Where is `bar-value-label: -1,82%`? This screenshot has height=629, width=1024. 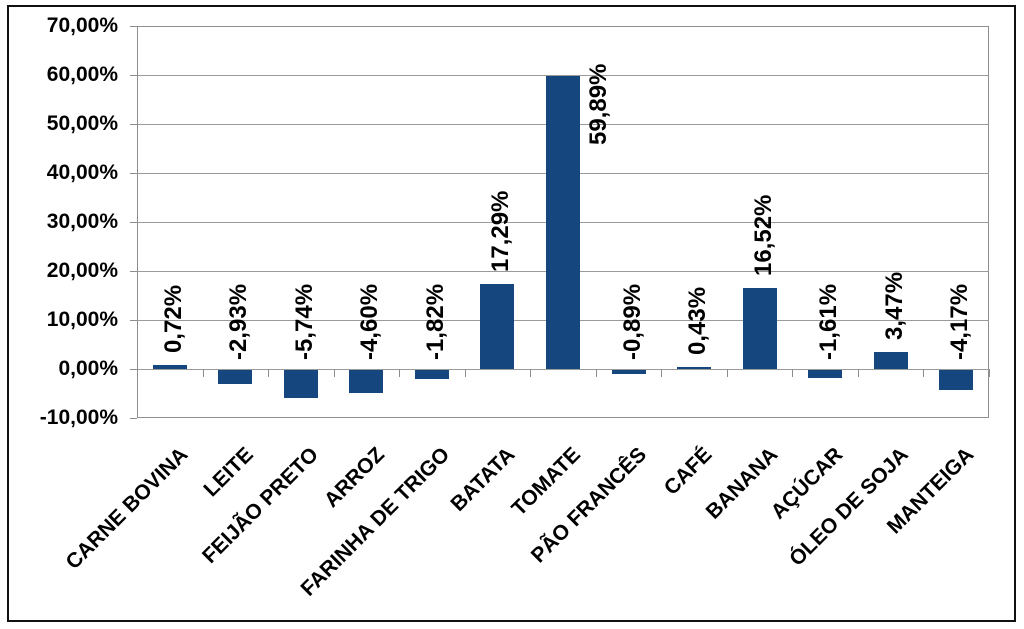 bar-value-label: -1,82% is located at coordinates (435, 321).